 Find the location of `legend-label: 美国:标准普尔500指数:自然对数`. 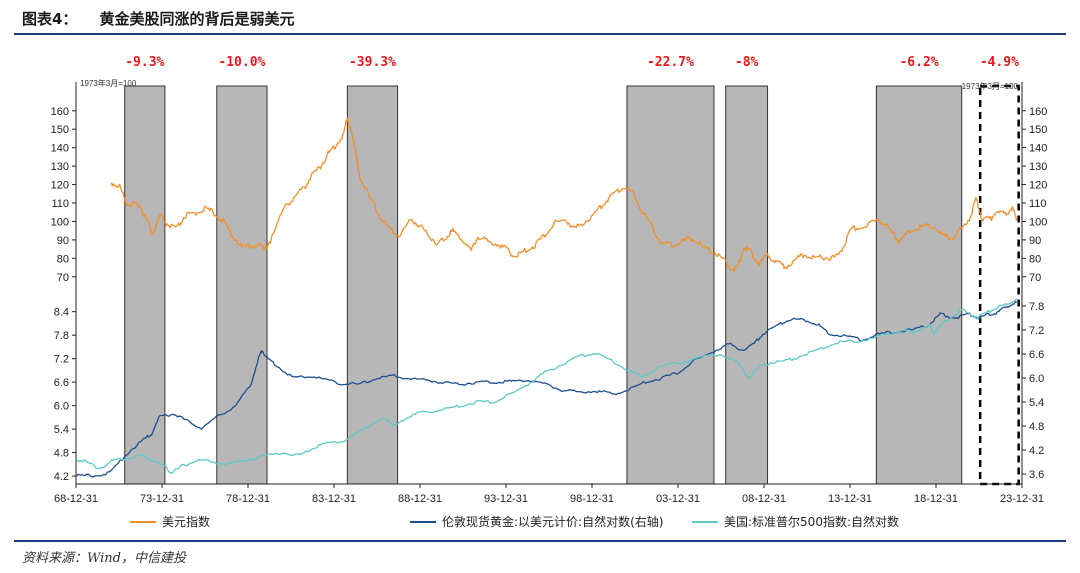

legend-label: 美国:标准普尔500指数:自然对数 is located at coordinates (811, 521).